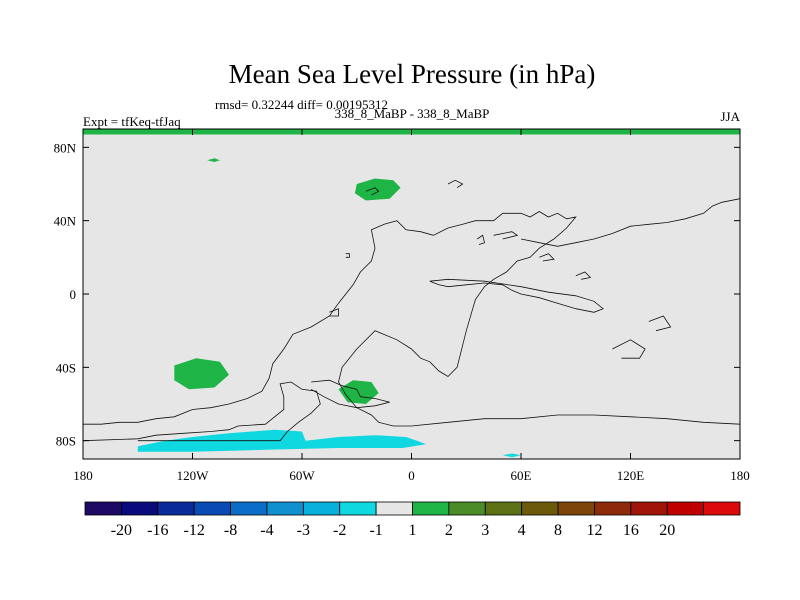 The height and width of the screenshot is (600, 800). I want to click on colorbar-label: 20, so click(667, 530).